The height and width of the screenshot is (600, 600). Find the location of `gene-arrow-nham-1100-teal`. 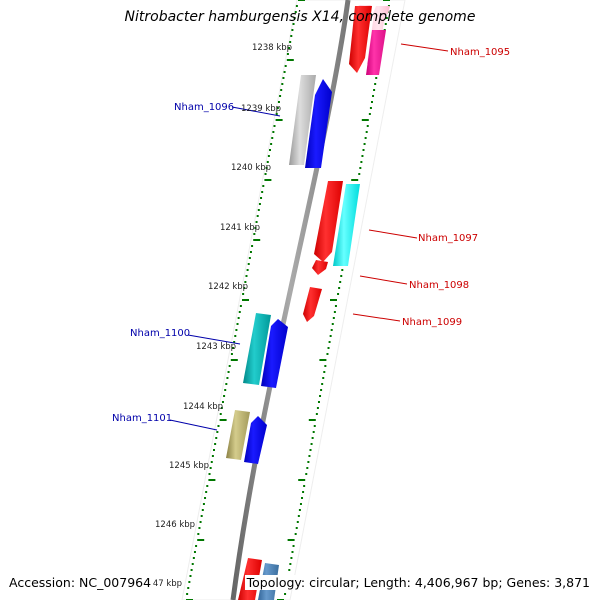

gene-arrow-nham-1100-teal is located at coordinates (257, 349).